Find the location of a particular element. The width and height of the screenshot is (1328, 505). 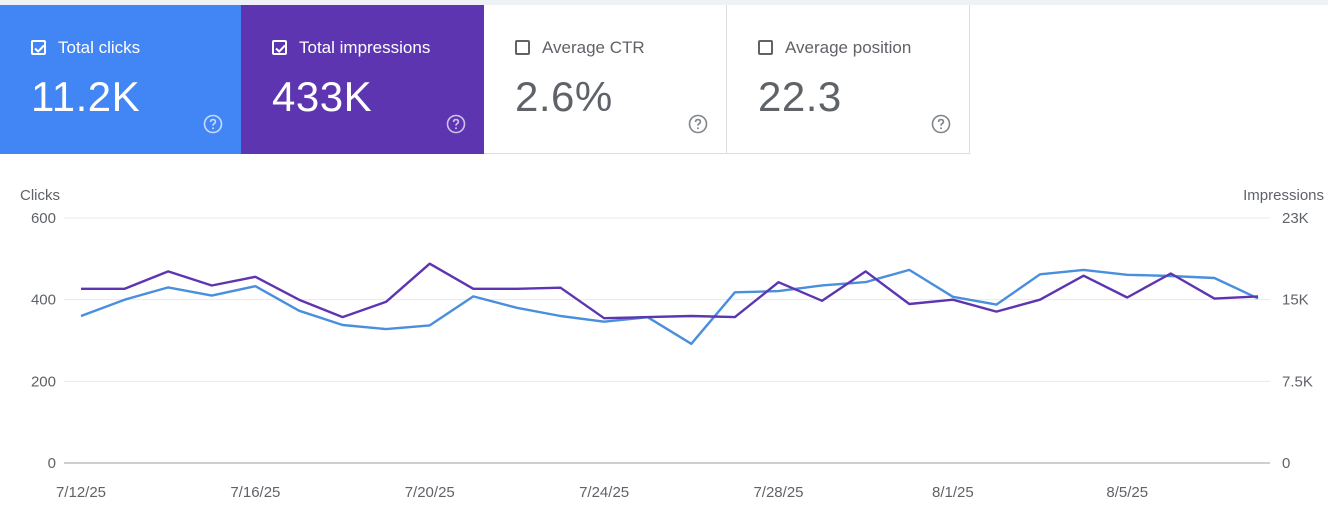

x-tick-label: 8/5/25 is located at coordinates (1127, 492).